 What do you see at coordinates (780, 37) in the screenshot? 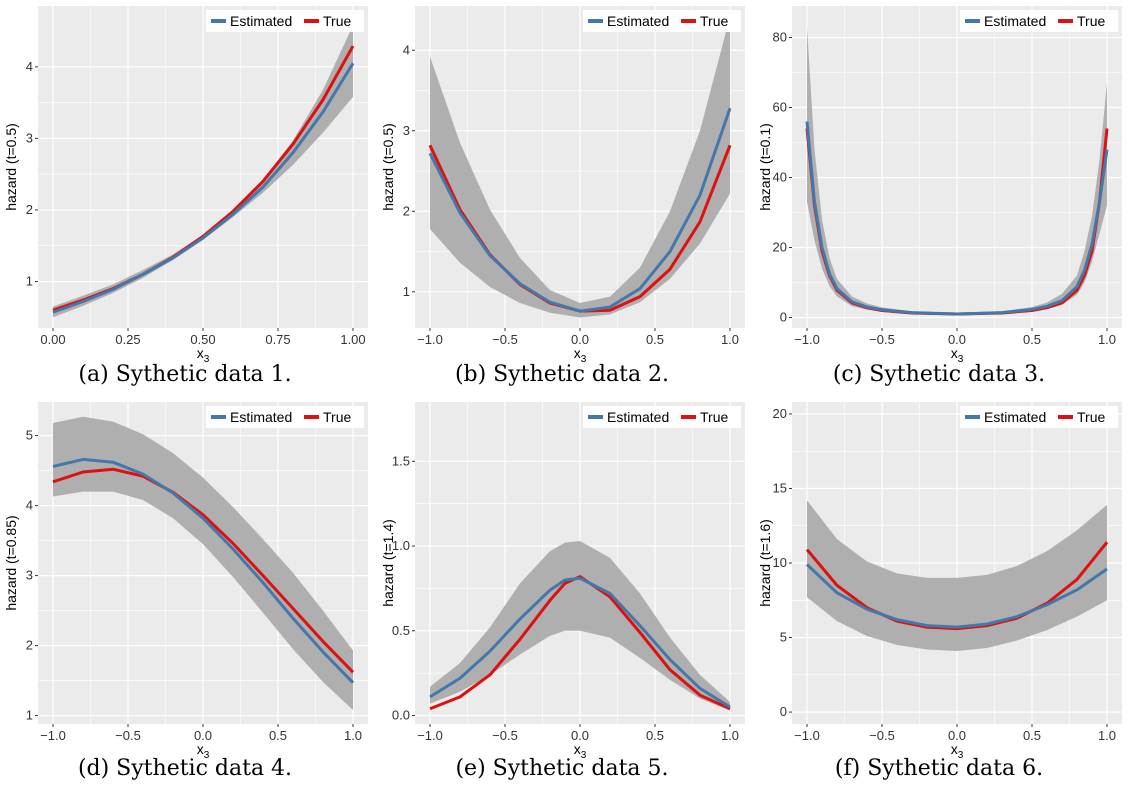
I see `y-tick-label: 80` at bounding box center [780, 37].